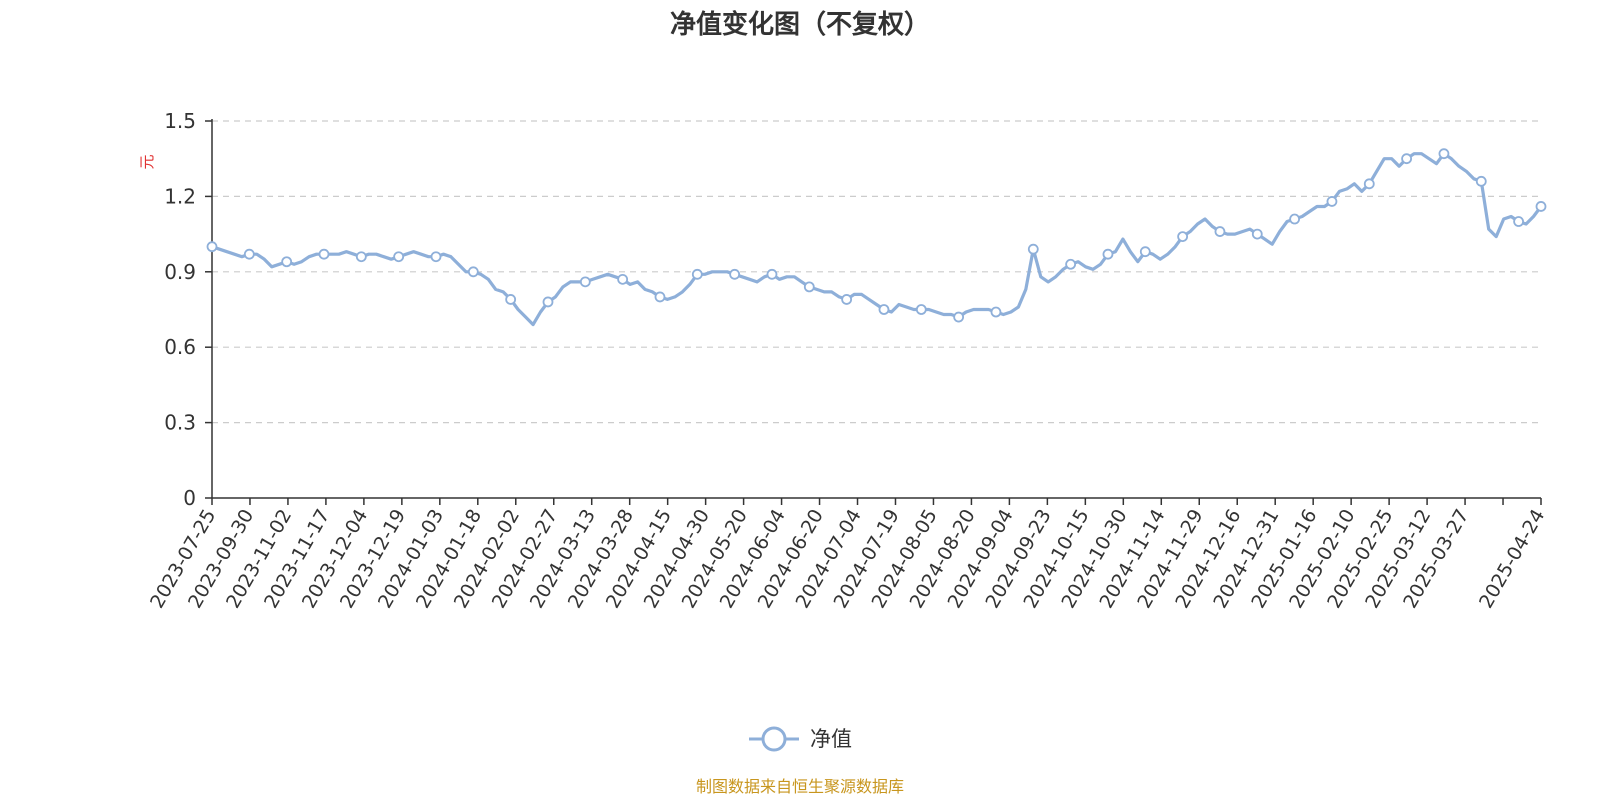 The image size is (1600, 800). What do you see at coordinates (180, 272) in the screenshot?
I see `y-tick-label: 0.9` at bounding box center [180, 272].